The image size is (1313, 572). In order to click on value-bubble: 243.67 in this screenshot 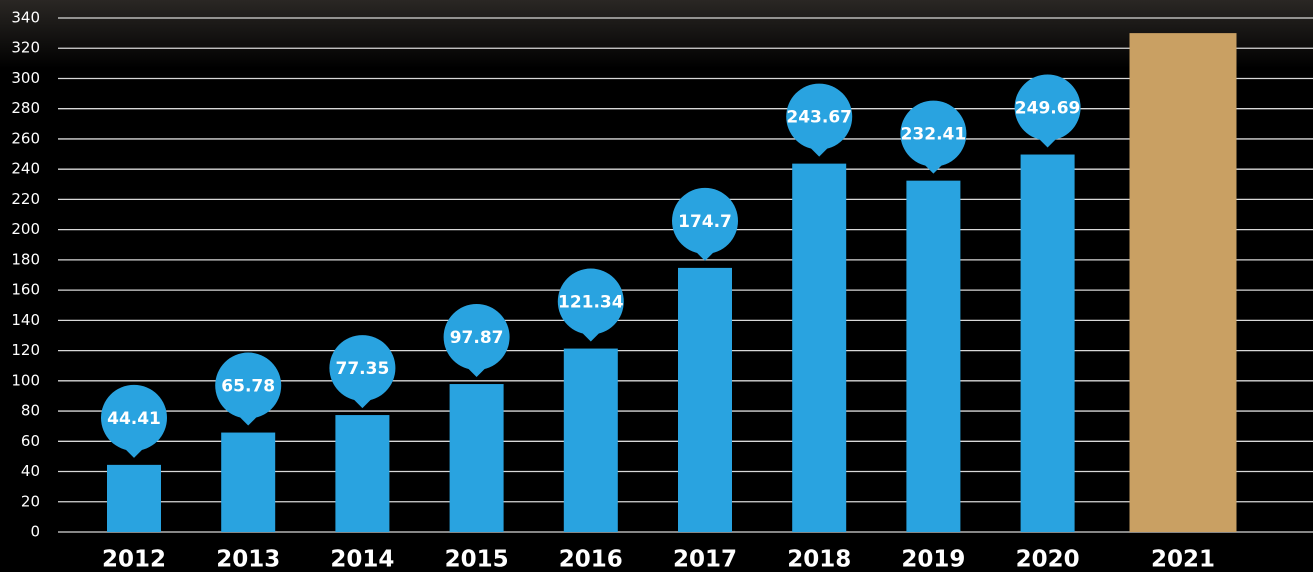, I will do `click(819, 120)`.